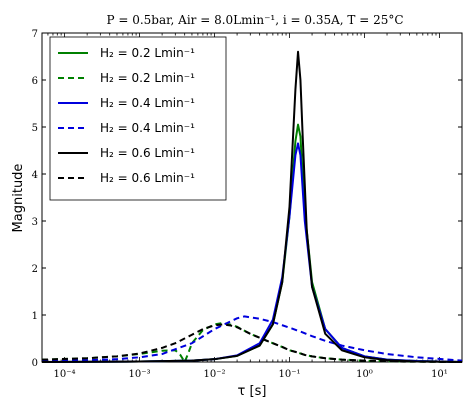 The width and height of the screenshot is (471, 401). I want to click on x-tick-label: 10⁻³, so click(140, 374).